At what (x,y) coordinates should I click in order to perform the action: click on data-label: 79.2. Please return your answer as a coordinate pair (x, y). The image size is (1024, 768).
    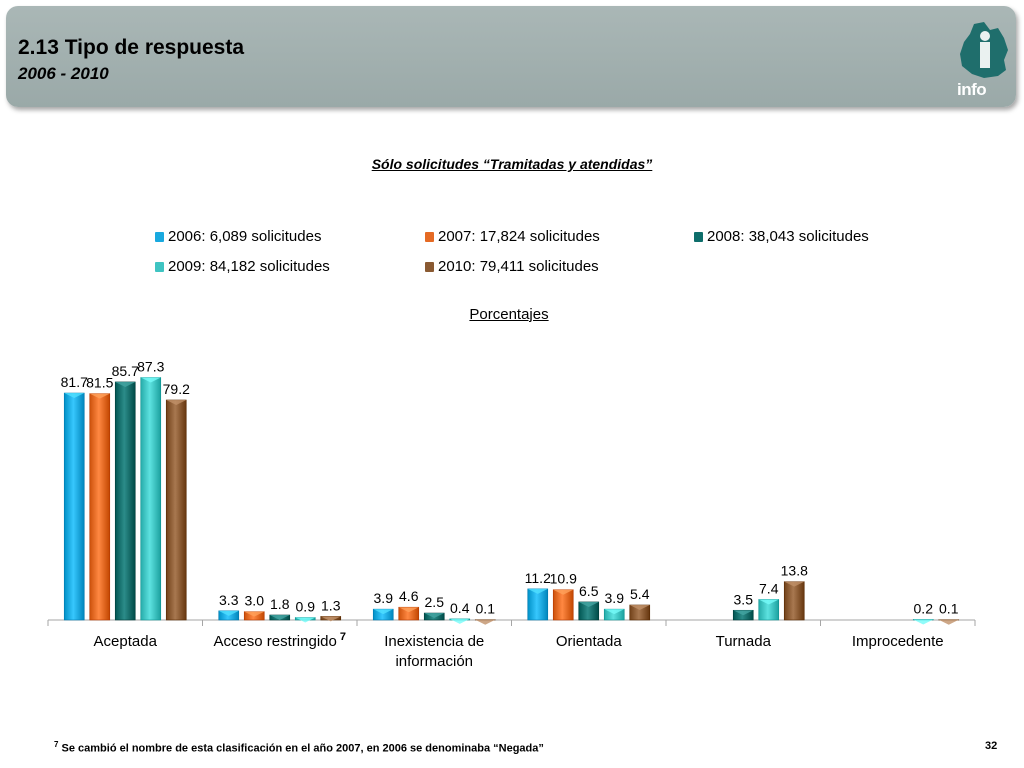
    Looking at the image, I should click on (176, 389).